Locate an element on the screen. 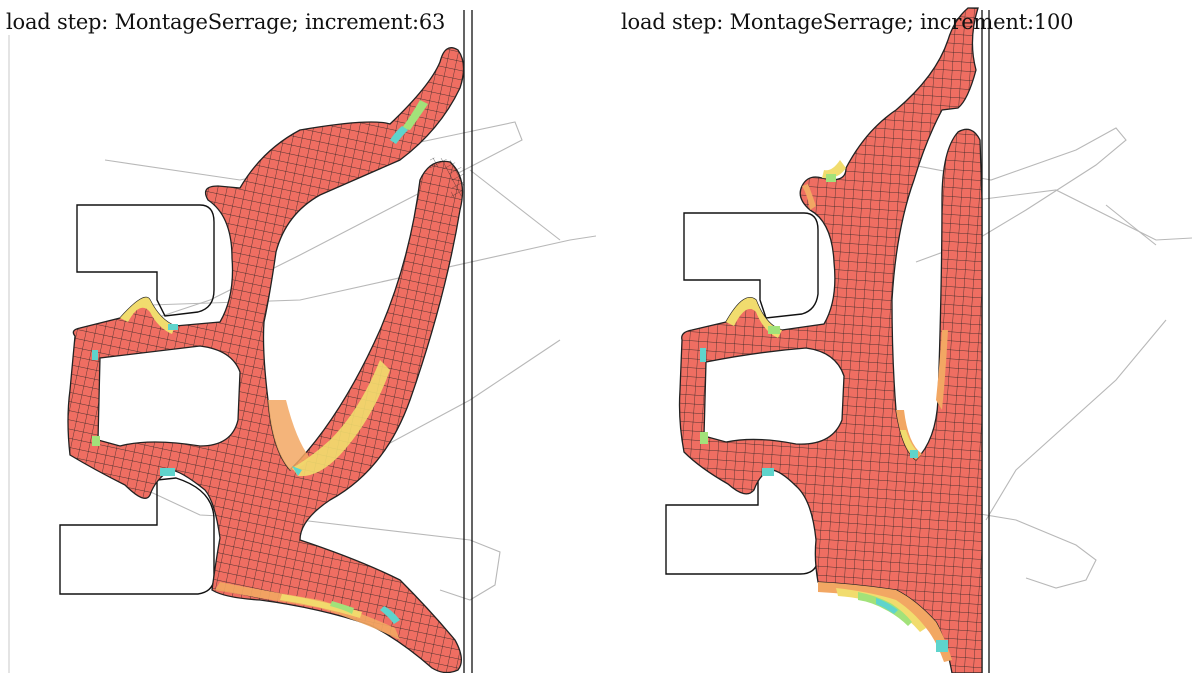 The image size is (1192, 673). stress-patch-top-yellow is located at coordinates (834, 169).